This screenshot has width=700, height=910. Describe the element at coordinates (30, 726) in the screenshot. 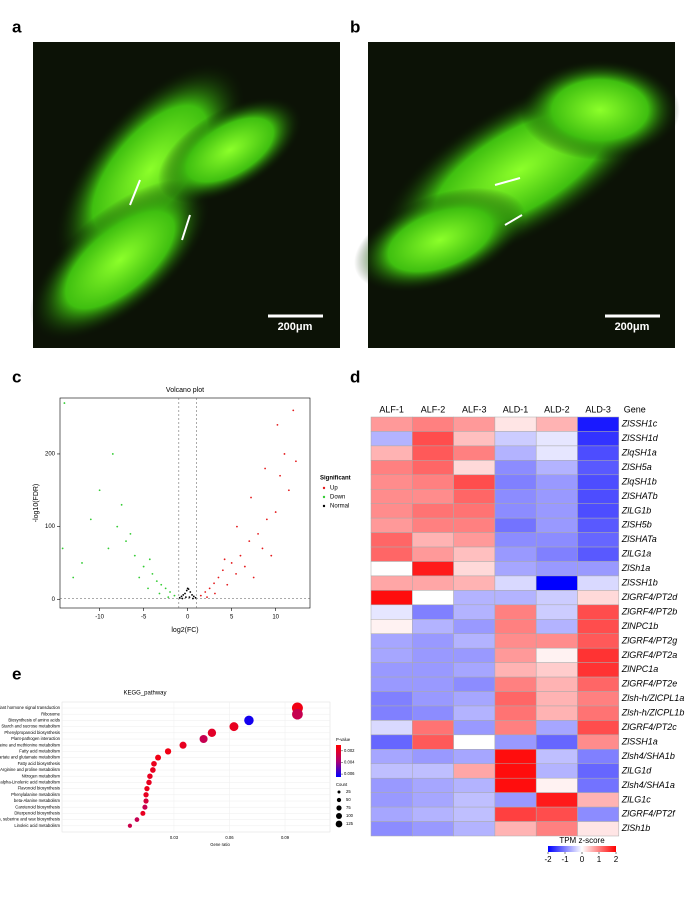

I see `y-tick-label: Starch and sucrose metabolism` at that location.